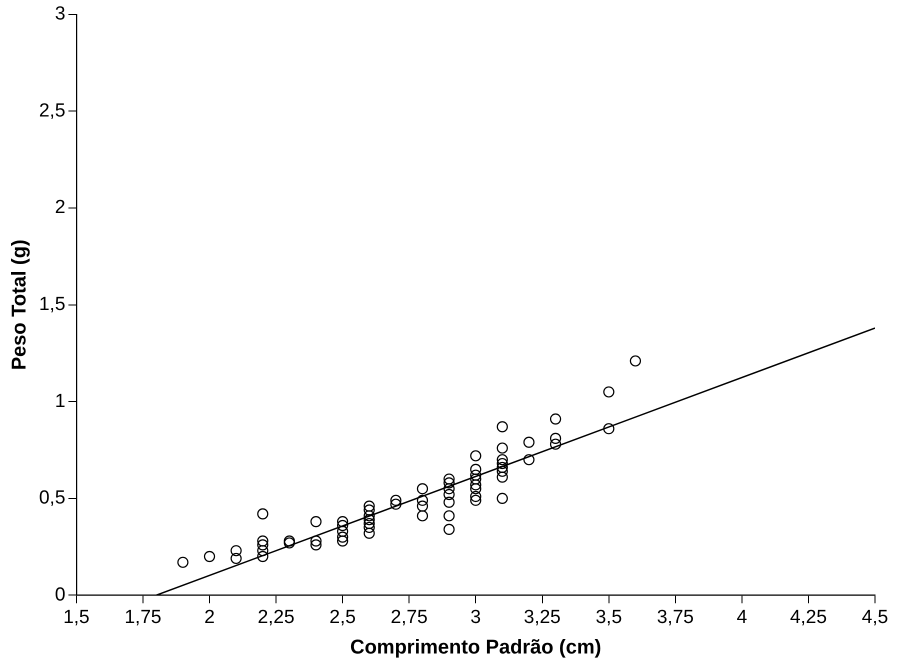  I want to click on x-tick-label: 3, so click(475, 617).